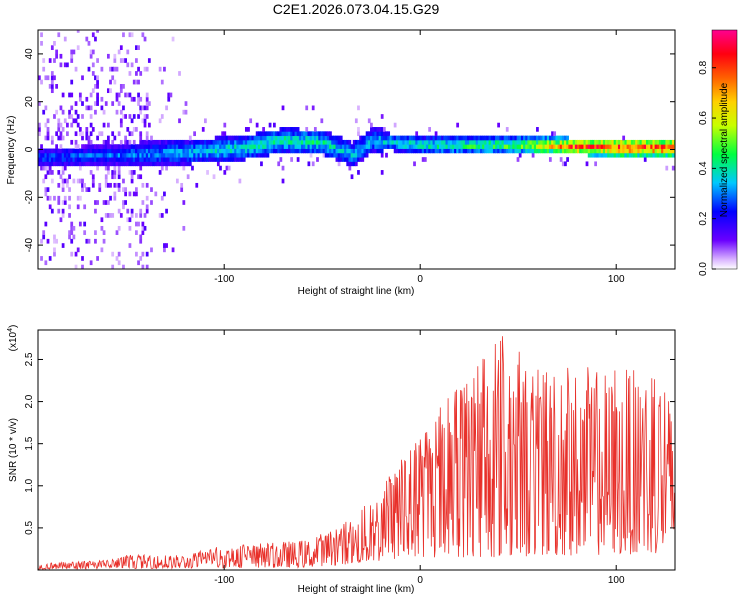  I want to click on colorbar-label: Normalized spectral amplitude, so click(724, 149).